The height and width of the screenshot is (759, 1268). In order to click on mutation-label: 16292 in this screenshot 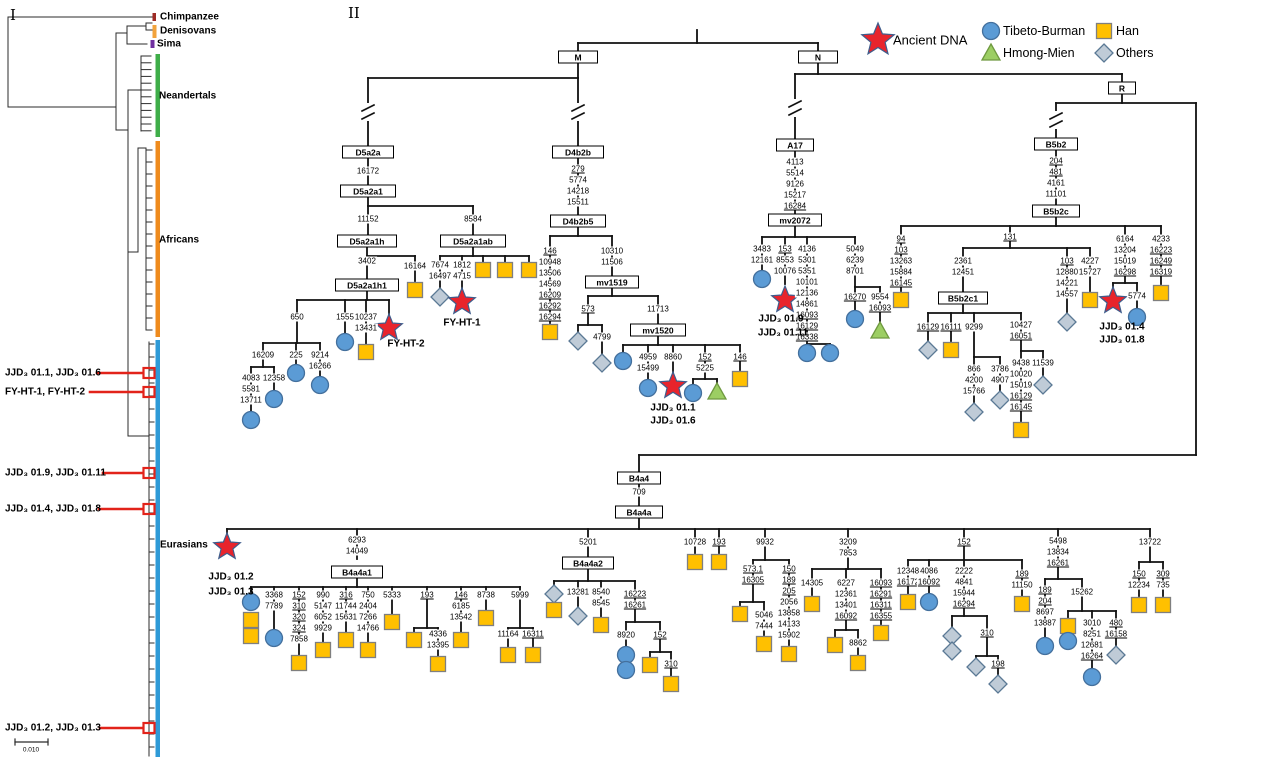, I will do `click(550, 306)`.